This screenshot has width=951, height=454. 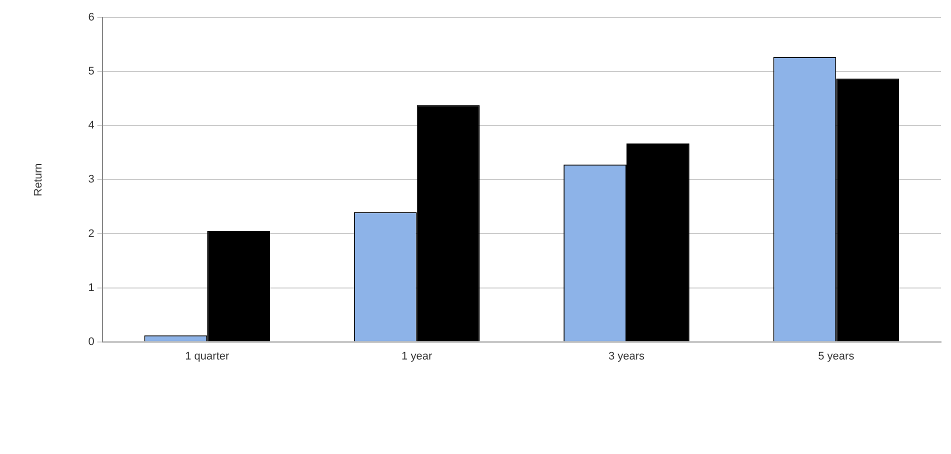 I want to click on x-tick-label: 5 years, so click(x=836, y=356).